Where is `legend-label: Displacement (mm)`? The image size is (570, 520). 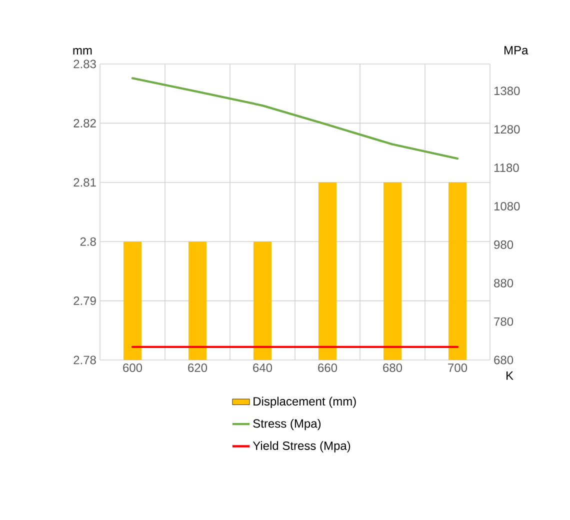 legend-label: Displacement (mm) is located at coordinates (305, 402).